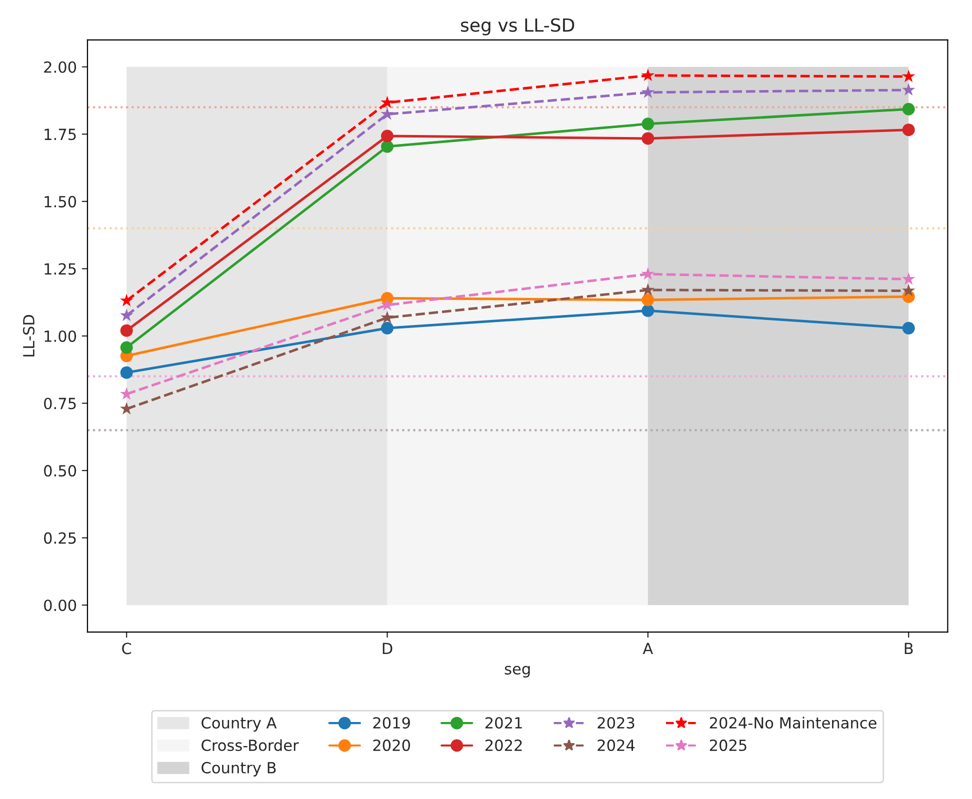 This screenshot has width=972, height=799. What do you see at coordinates (616, 723) in the screenshot?
I see `legend-label: 2023` at bounding box center [616, 723].